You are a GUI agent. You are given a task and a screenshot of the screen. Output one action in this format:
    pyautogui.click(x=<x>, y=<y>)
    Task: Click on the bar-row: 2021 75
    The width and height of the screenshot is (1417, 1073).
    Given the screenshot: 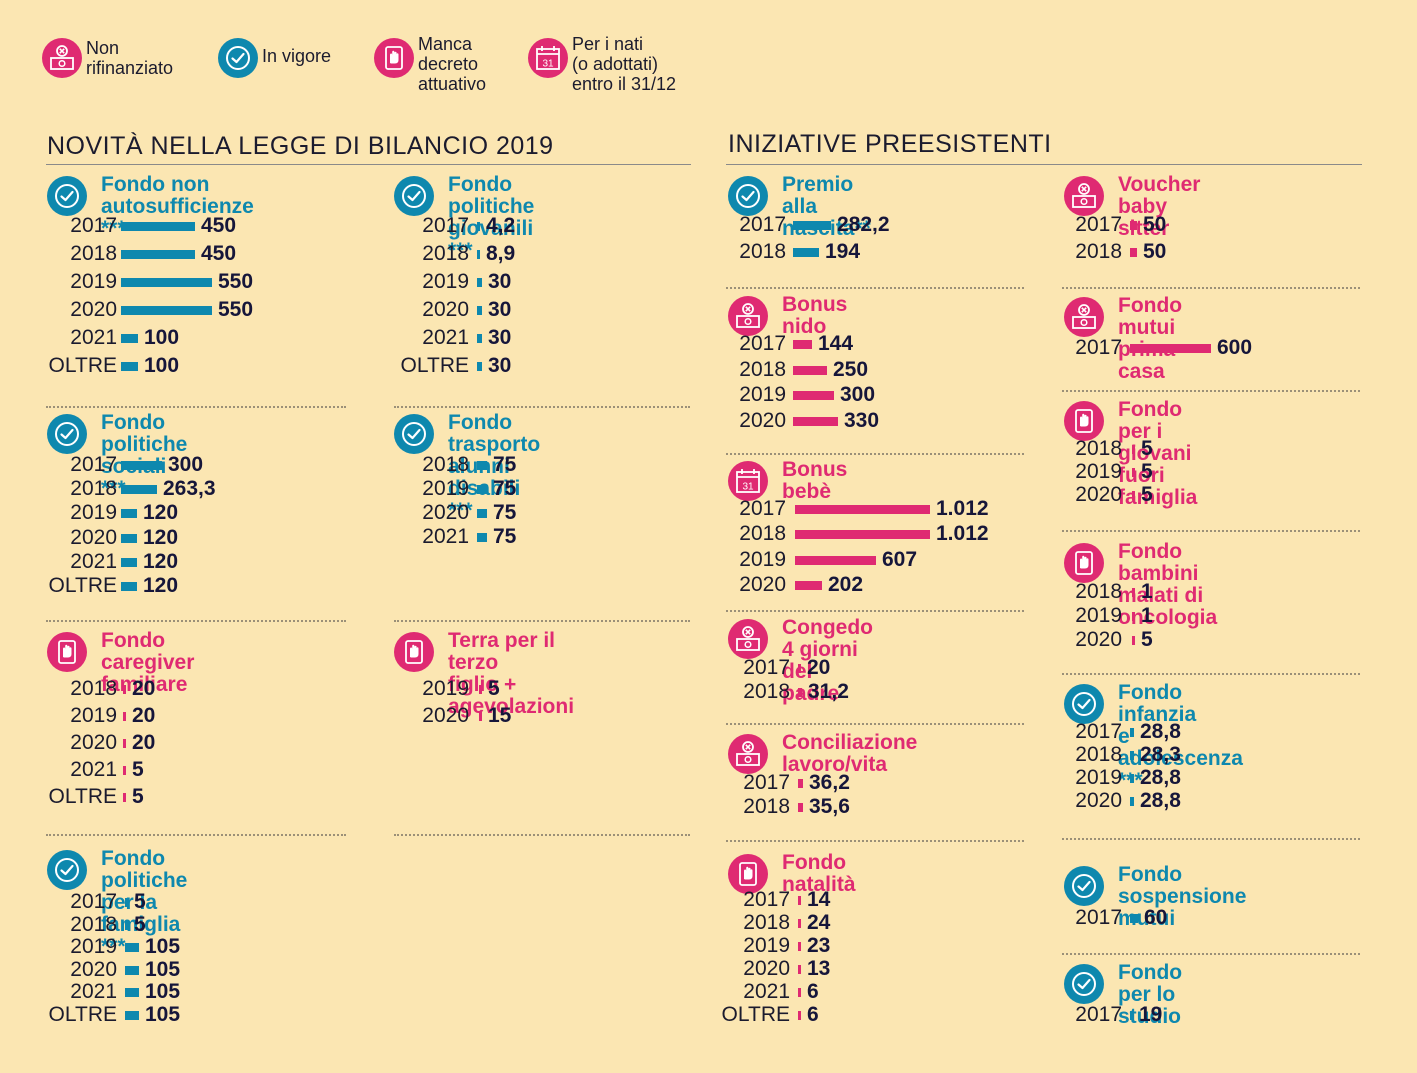 What is the action you would take?
    pyautogui.click(x=554, y=537)
    